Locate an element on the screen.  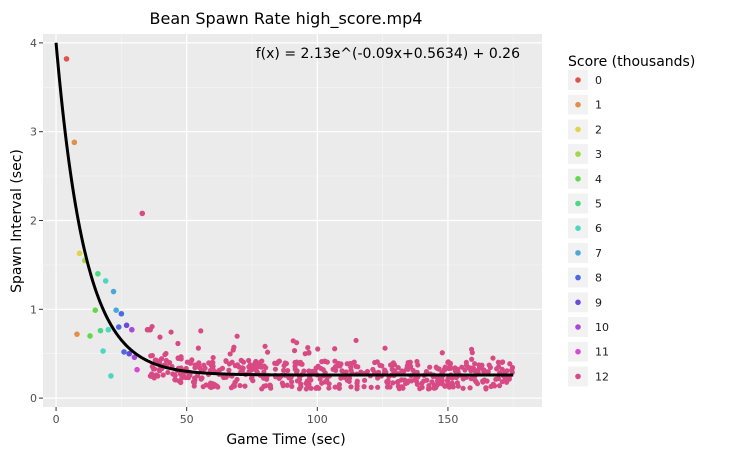
legend-label: 8 is located at coordinates (598, 278).